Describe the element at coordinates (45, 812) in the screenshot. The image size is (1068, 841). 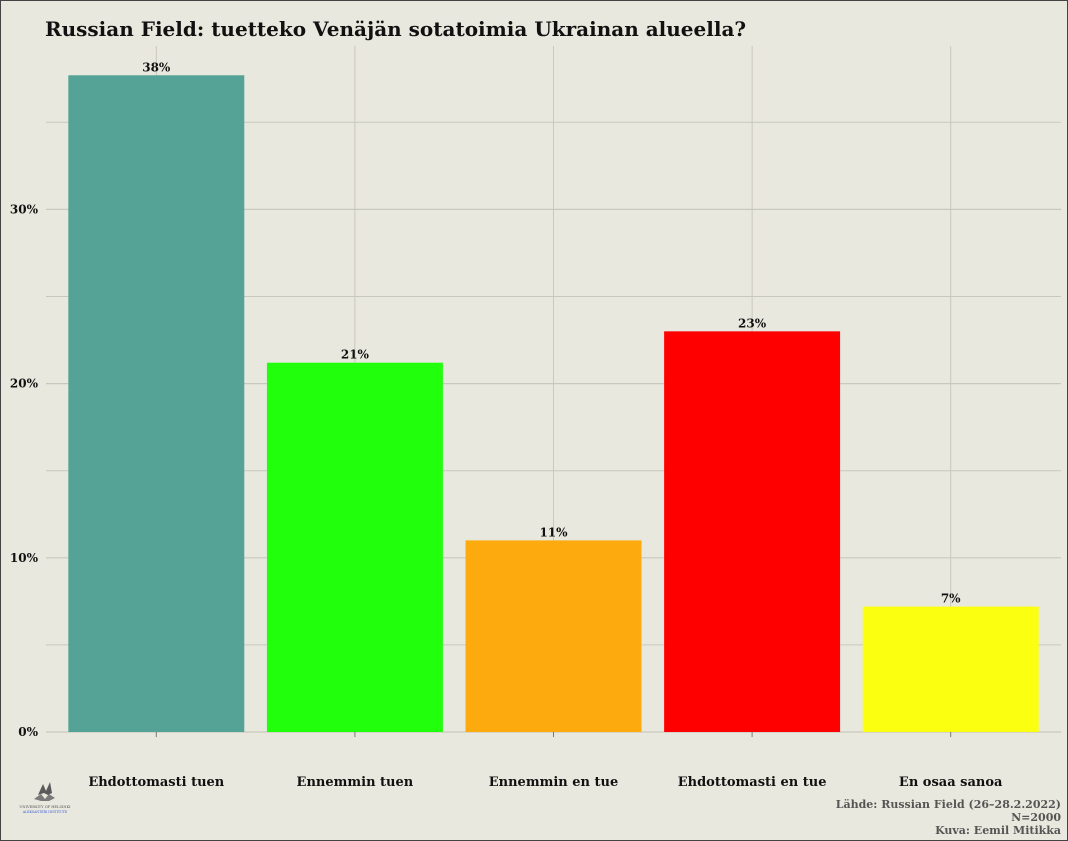
I see `logo-subtext: ALEKSANTERI INSTITUTE` at that location.